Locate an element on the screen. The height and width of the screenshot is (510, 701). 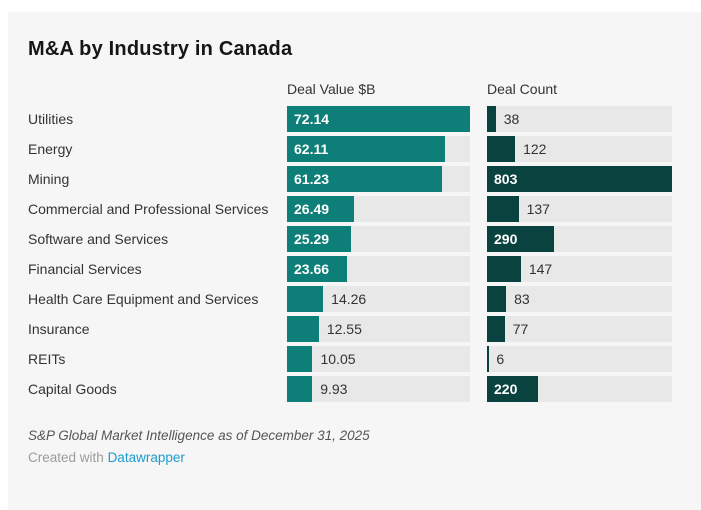
table-row: Financial Services 23.66 147 is located at coordinates (350, 269).